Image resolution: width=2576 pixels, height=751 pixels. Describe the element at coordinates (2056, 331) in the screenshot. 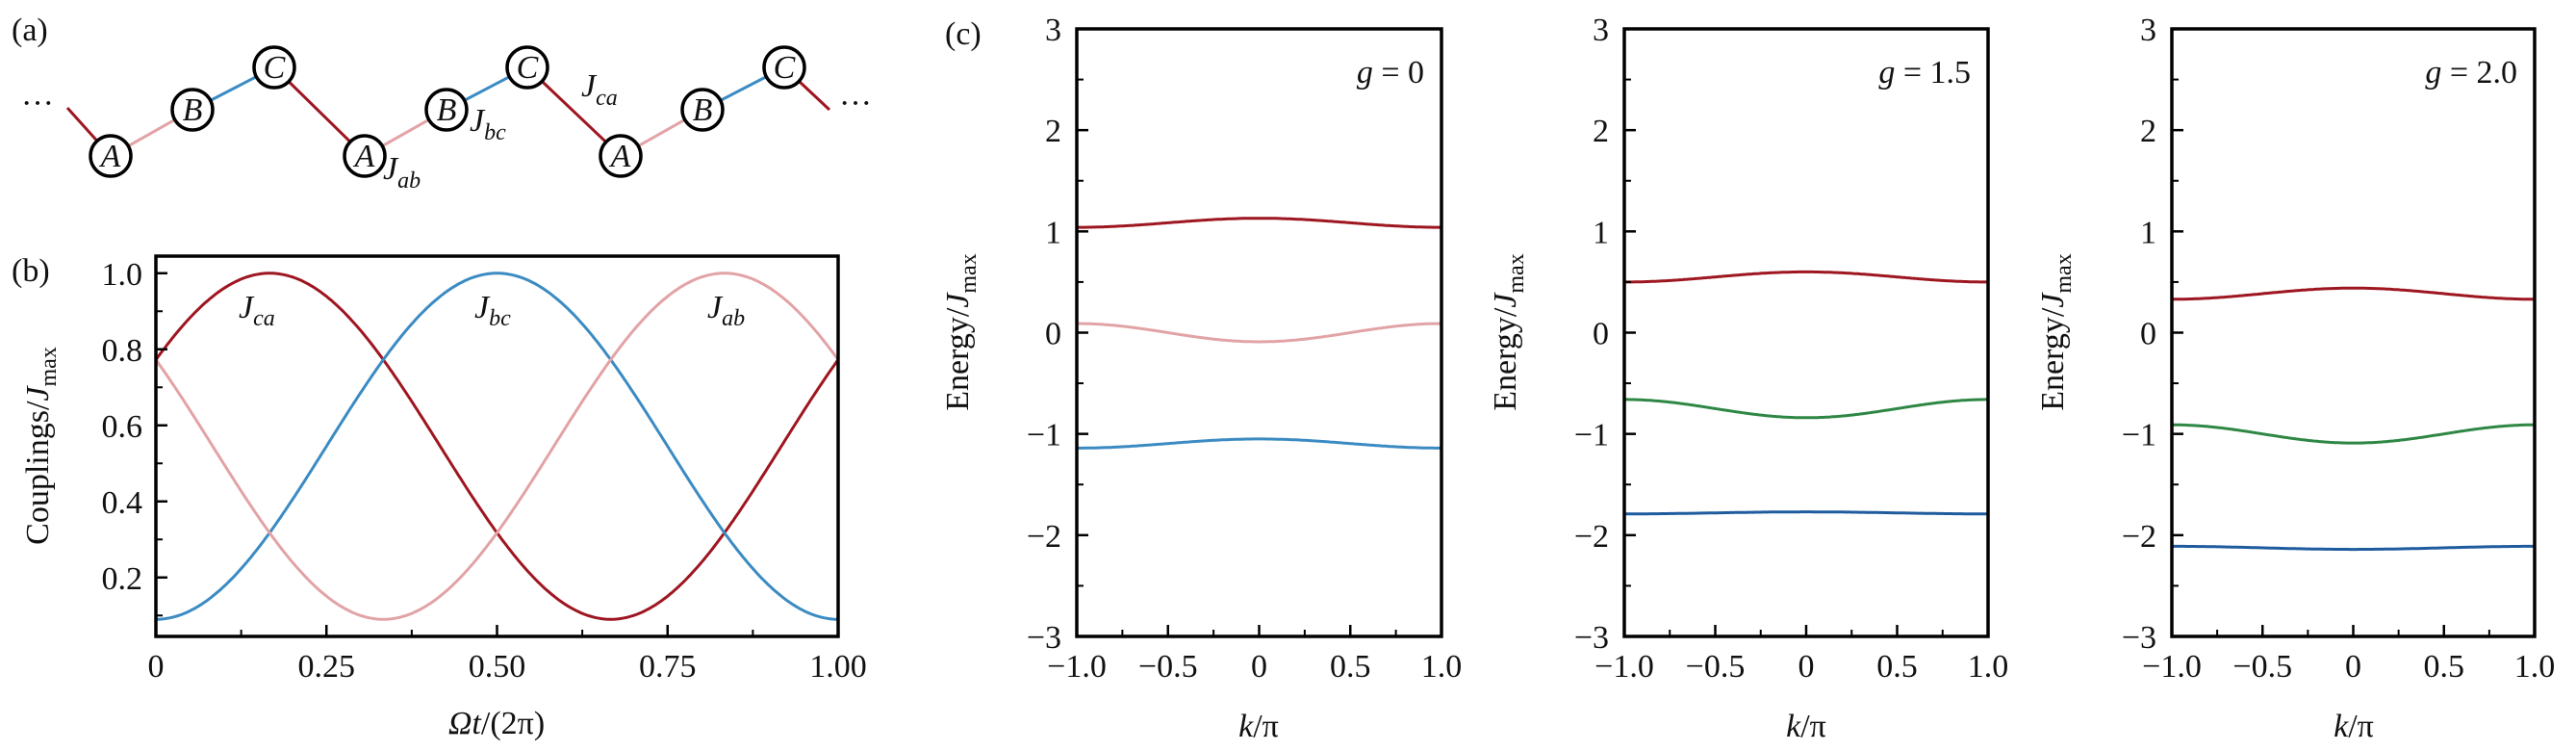

I see `y-axis-label-c3: Energy/Jmax` at that location.